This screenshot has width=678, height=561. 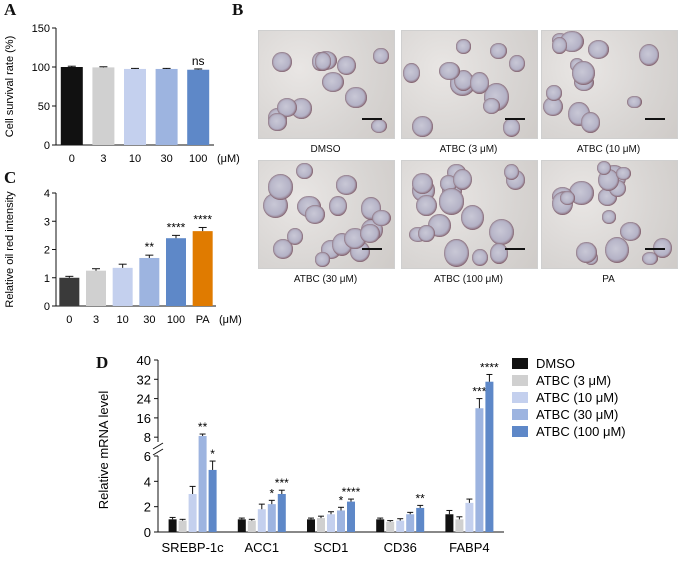 I want to click on significance-label: *, so click(x=212, y=454).